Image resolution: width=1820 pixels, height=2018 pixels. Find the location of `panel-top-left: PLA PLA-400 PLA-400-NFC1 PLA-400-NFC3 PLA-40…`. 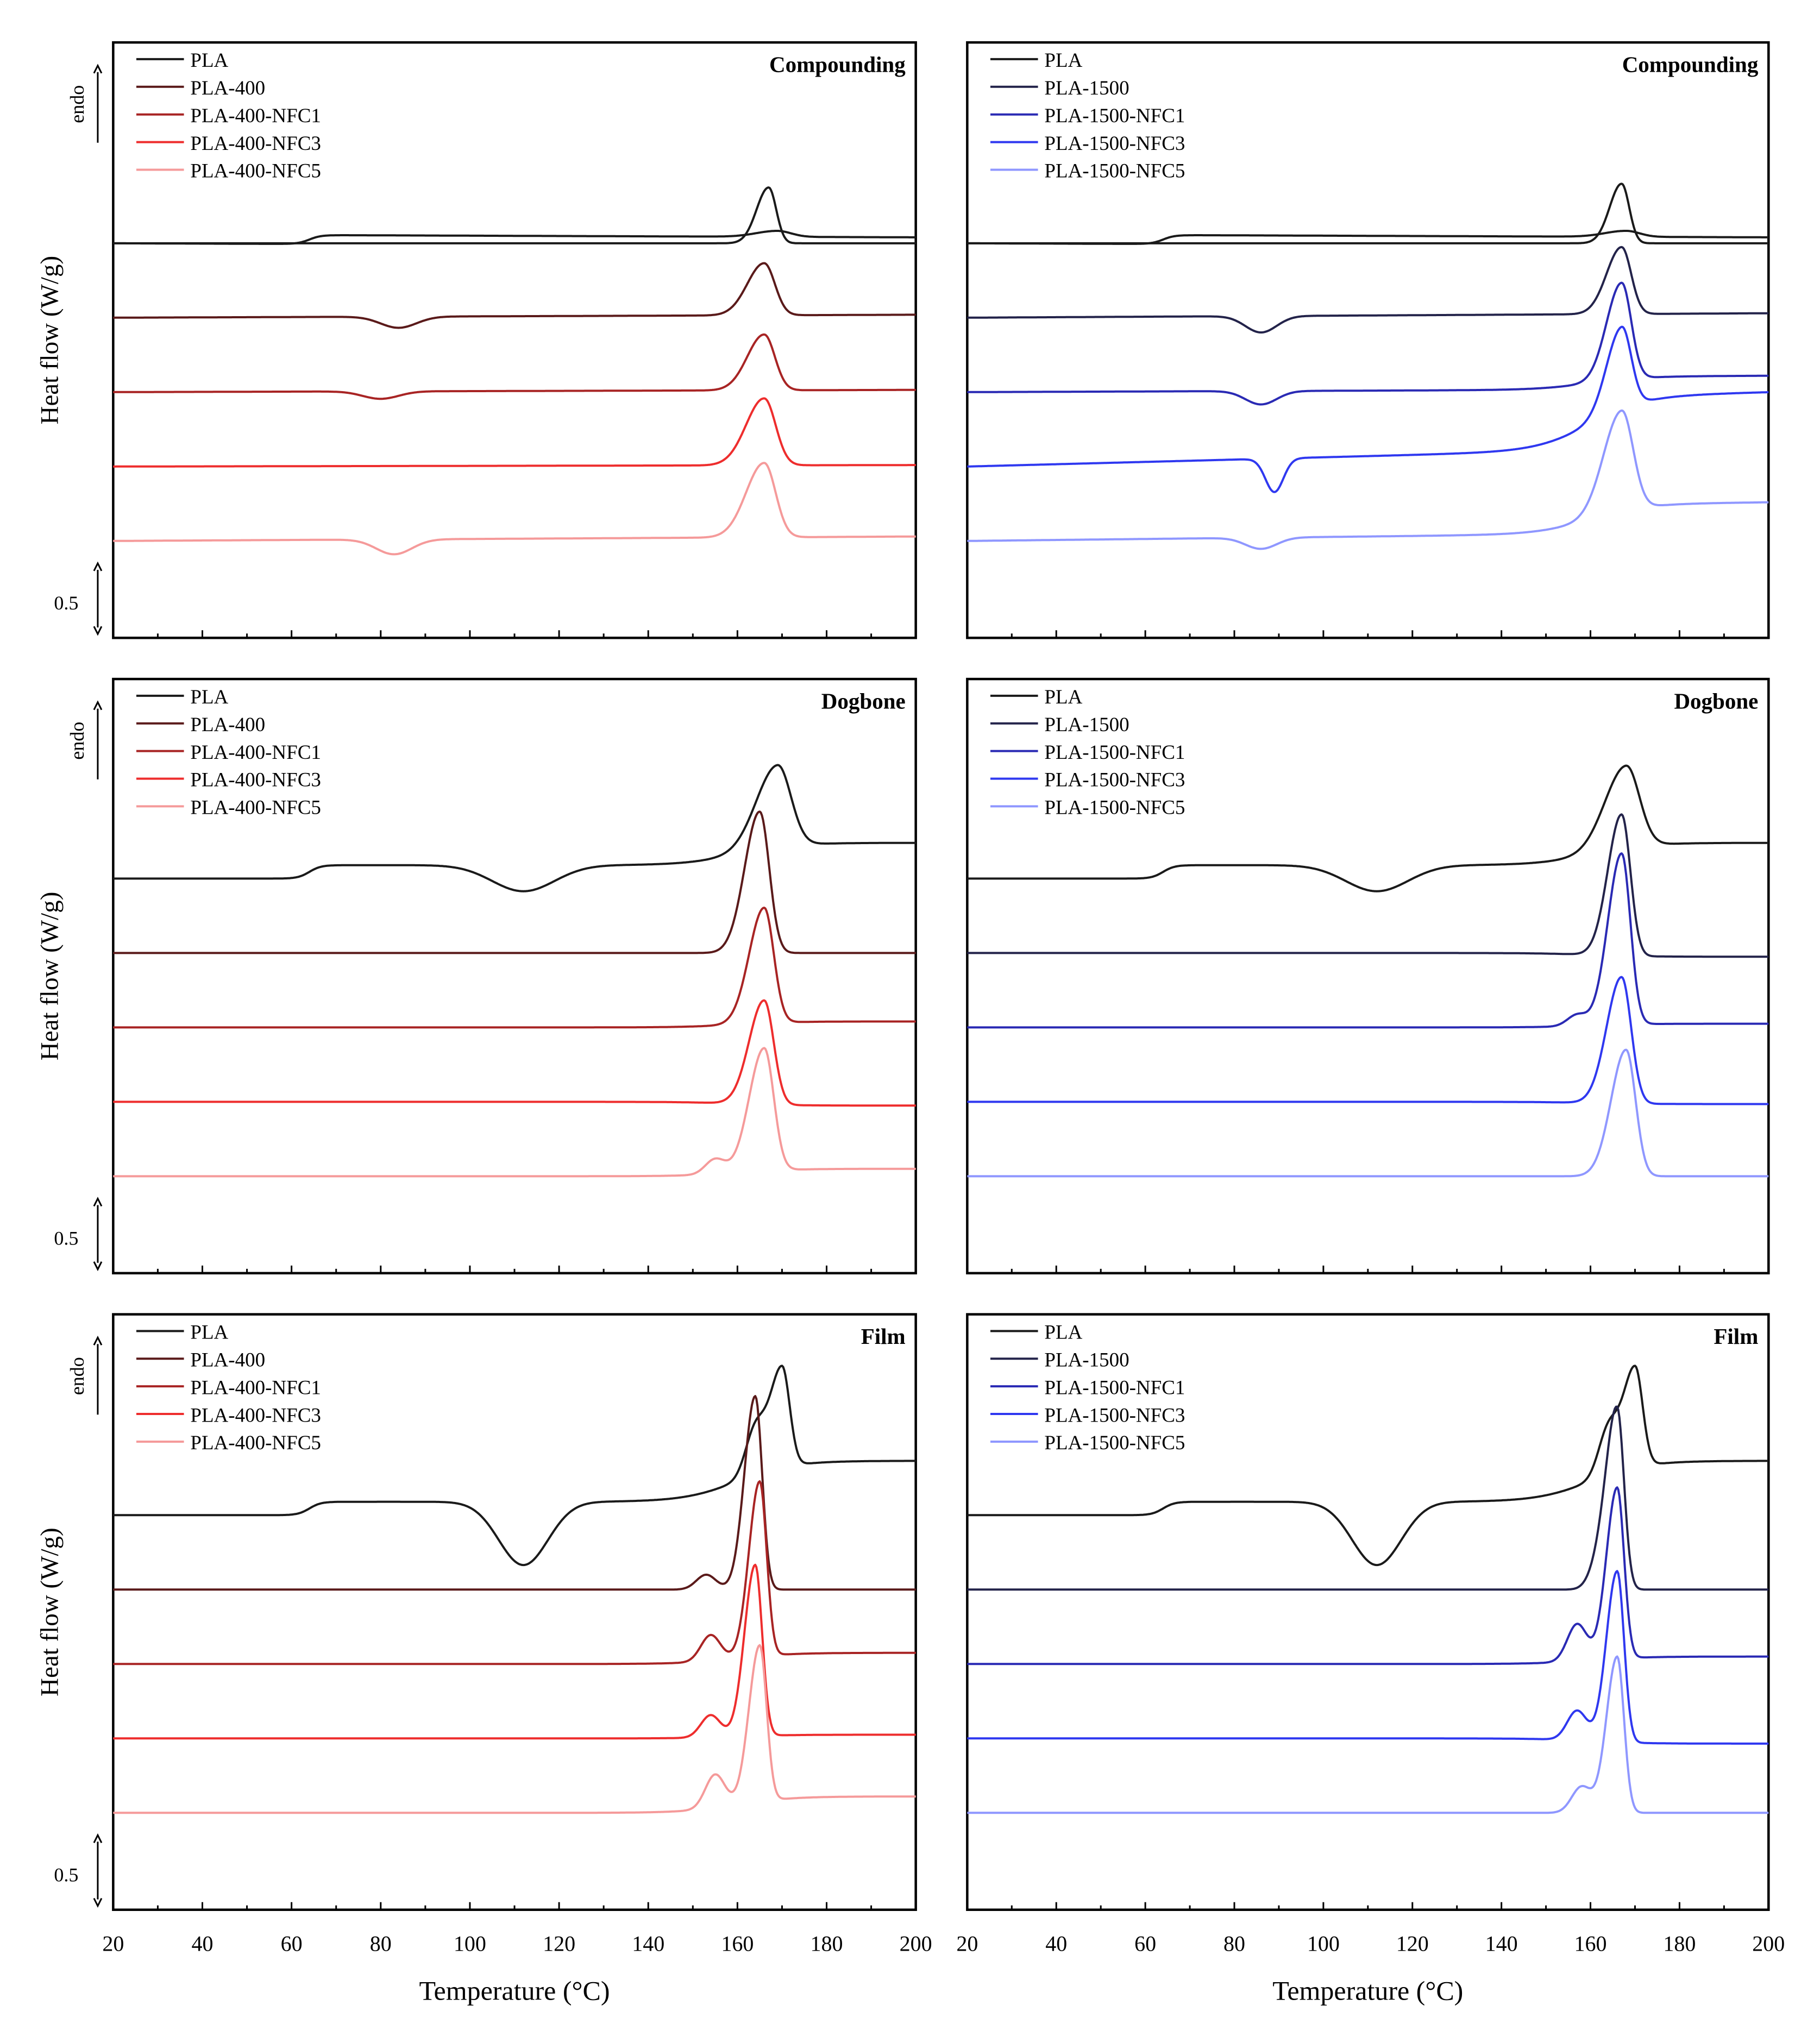

panel-top-left: PLA PLA-400 PLA-400-NFC1 PLA-400-NFC3 PLA-40… is located at coordinates (476, 340).